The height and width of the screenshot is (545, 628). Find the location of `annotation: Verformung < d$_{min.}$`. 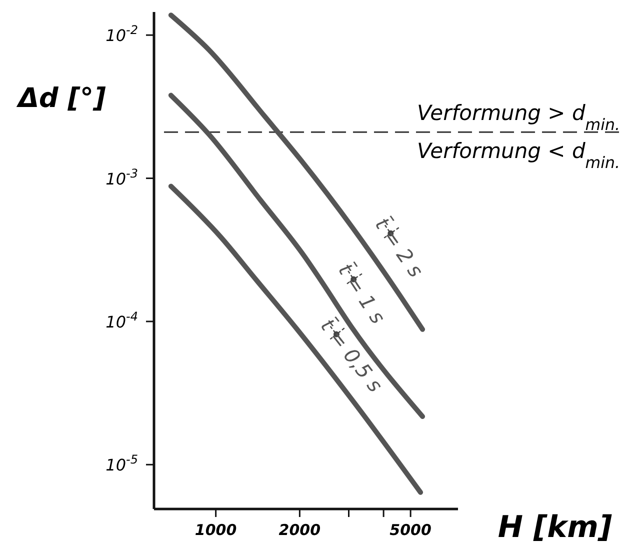

annotation: Verformung < d$_{min.}$ is located at coordinates (518, 155).